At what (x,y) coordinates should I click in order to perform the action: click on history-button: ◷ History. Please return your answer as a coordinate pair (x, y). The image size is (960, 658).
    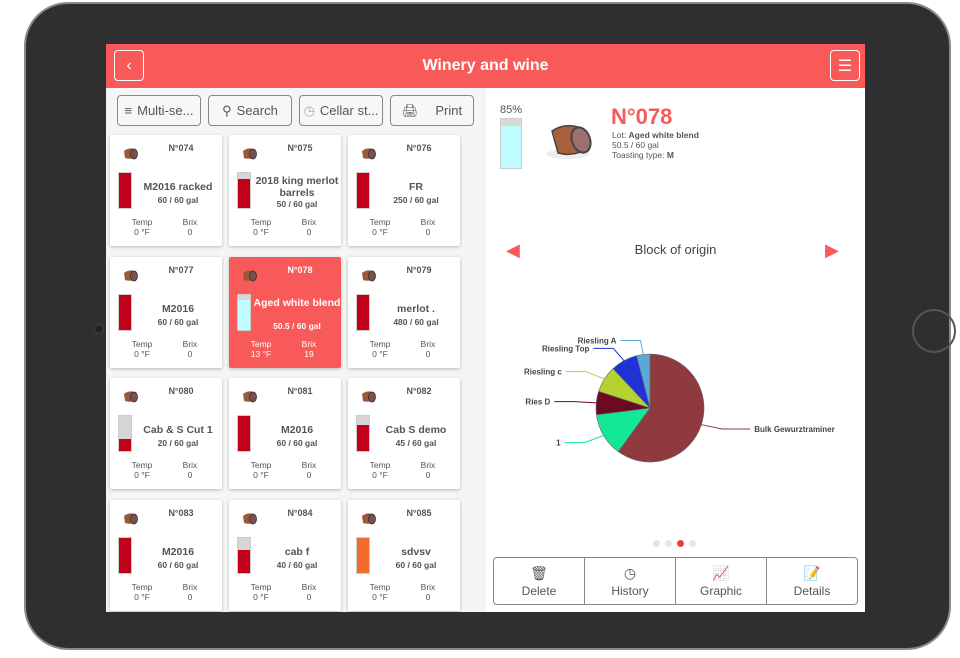
    Looking at the image, I should click on (630, 581).